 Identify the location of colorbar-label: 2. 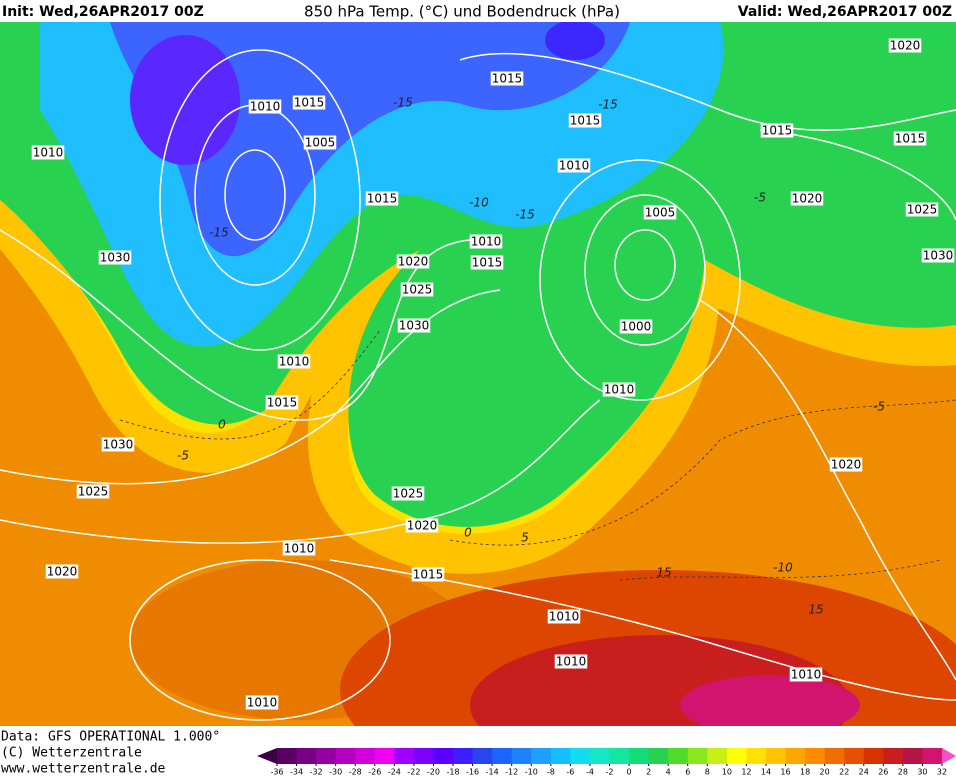
(648, 772).